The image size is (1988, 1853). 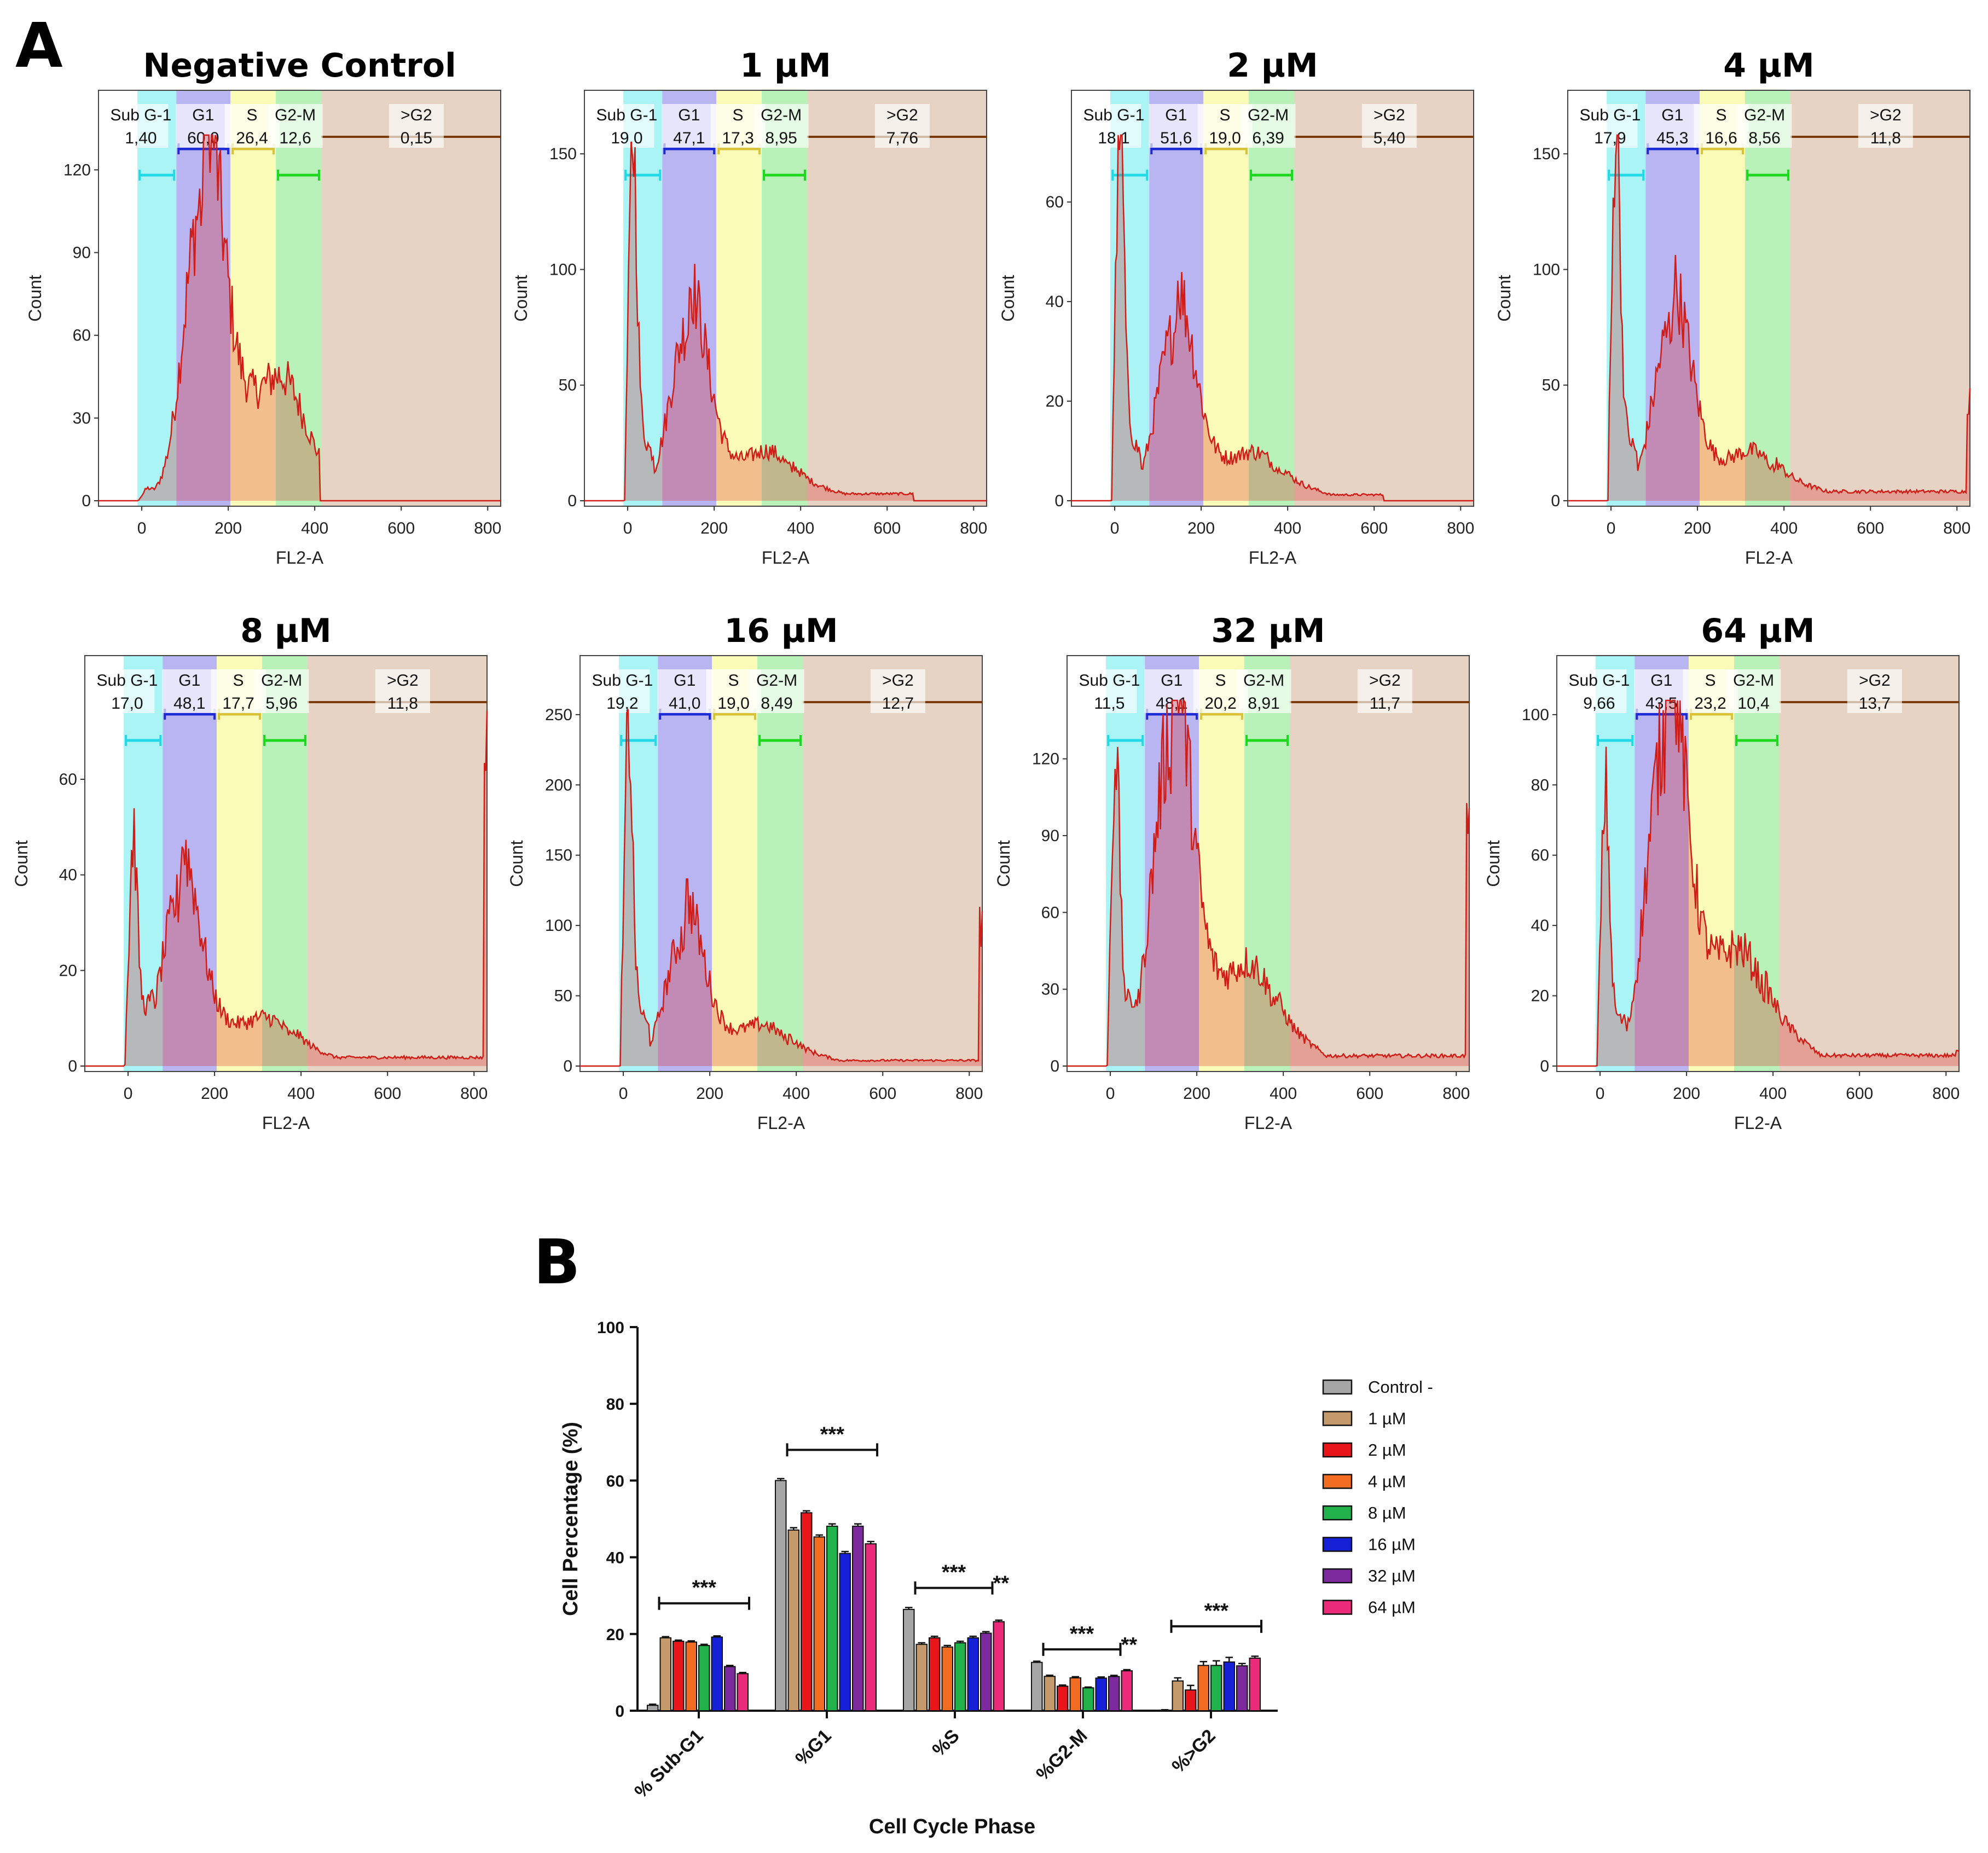 What do you see at coordinates (1721, 138) in the screenshot?
I see `gate-value: 16,6` at bounding box center [1721, 138].